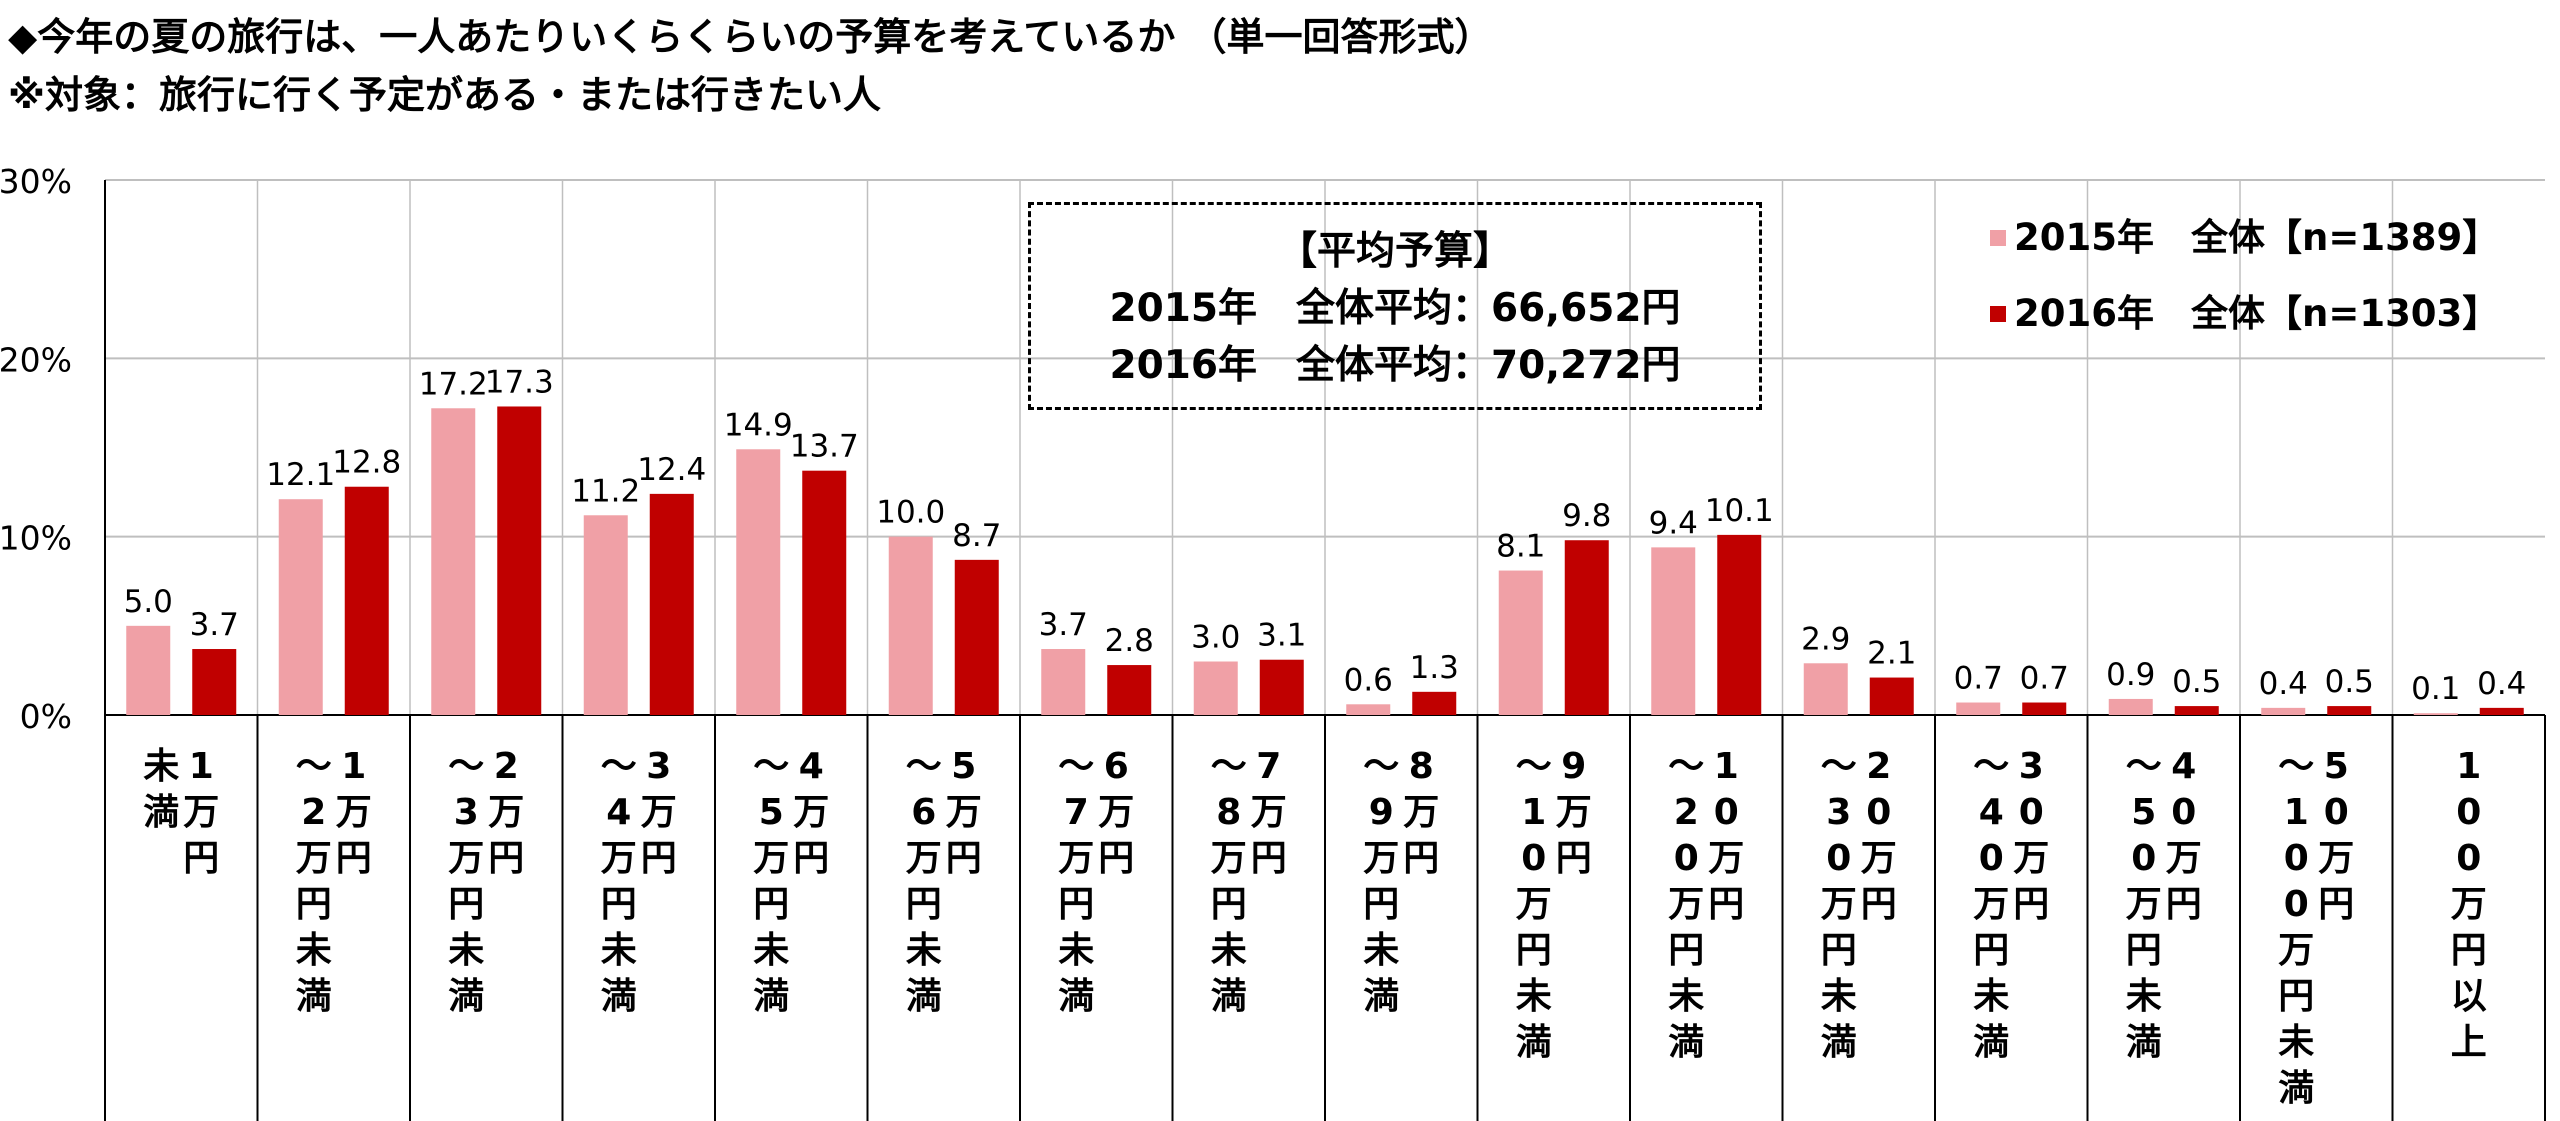 This screenshot has width=2560, height=1121. What do you see at coordinates (1434, 668) in the screenshot?
I see `data-label: 1.3` at bounding box center [1434, 668].